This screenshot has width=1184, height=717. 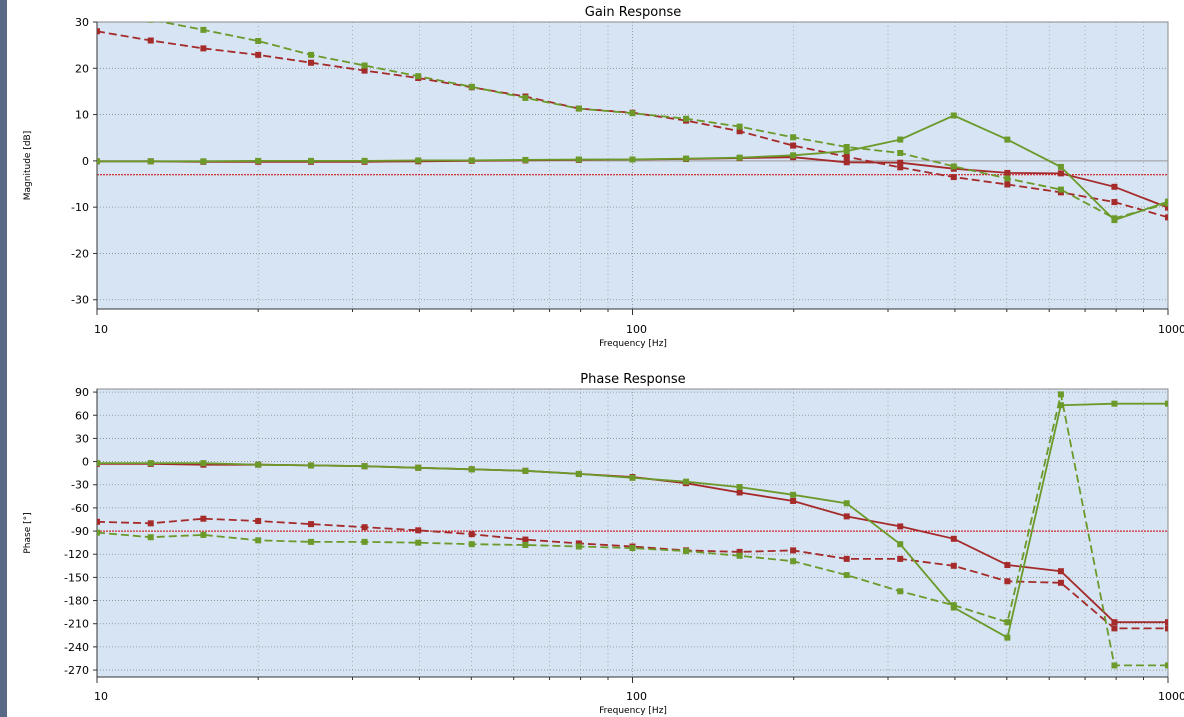 What do you see at coordinates (28, 165) in the screenshot?
I see `y-axis-label: Magnitude [dB]` at bounding box center [28, 165].